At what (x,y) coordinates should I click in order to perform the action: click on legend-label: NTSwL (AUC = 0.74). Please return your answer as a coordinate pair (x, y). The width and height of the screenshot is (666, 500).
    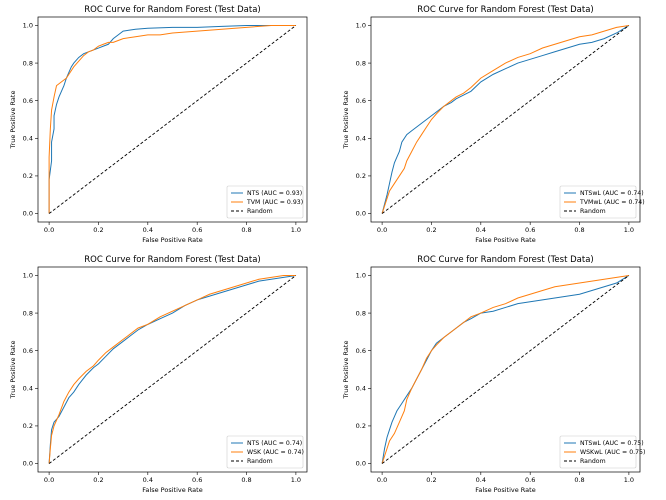
    Looking at the image, I should click on (612, 193).